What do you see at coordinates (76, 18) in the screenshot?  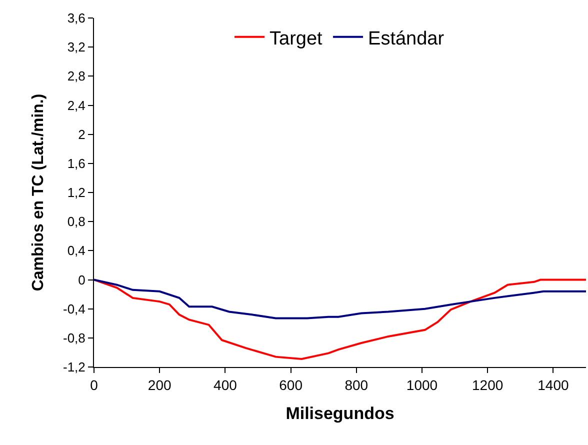 I see `y-tick-label: 3,6` at bounding box center [76, 18].